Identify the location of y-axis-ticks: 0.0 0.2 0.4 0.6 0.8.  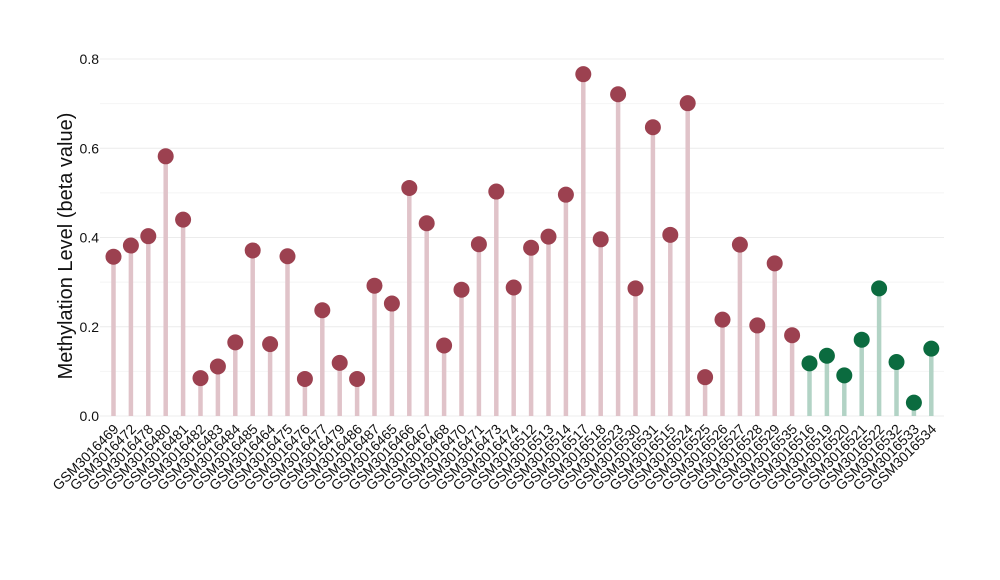
(90, 237).